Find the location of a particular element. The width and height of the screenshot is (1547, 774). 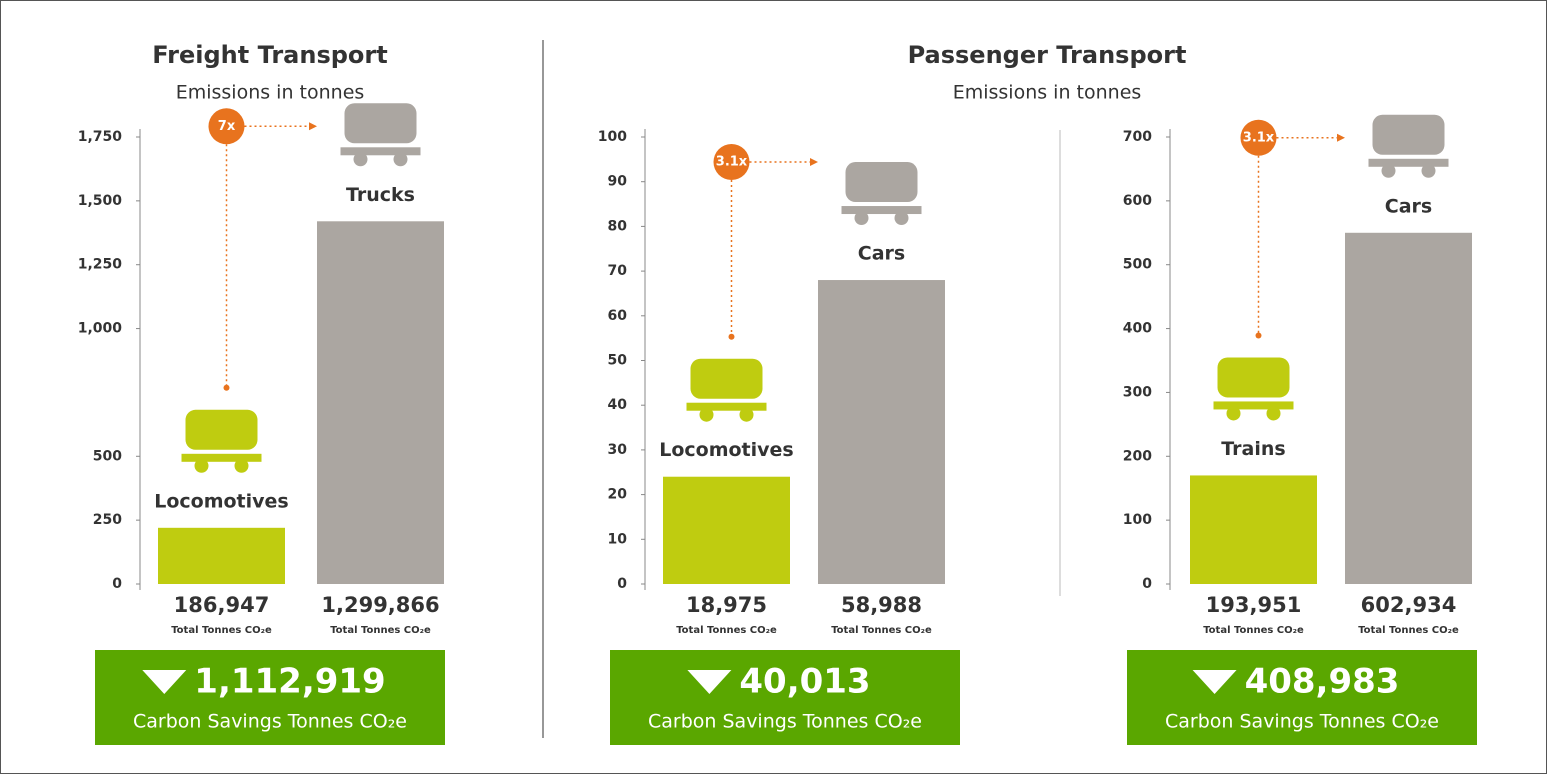

total-value: 1,299,866 is located at coordinates (380, 605).